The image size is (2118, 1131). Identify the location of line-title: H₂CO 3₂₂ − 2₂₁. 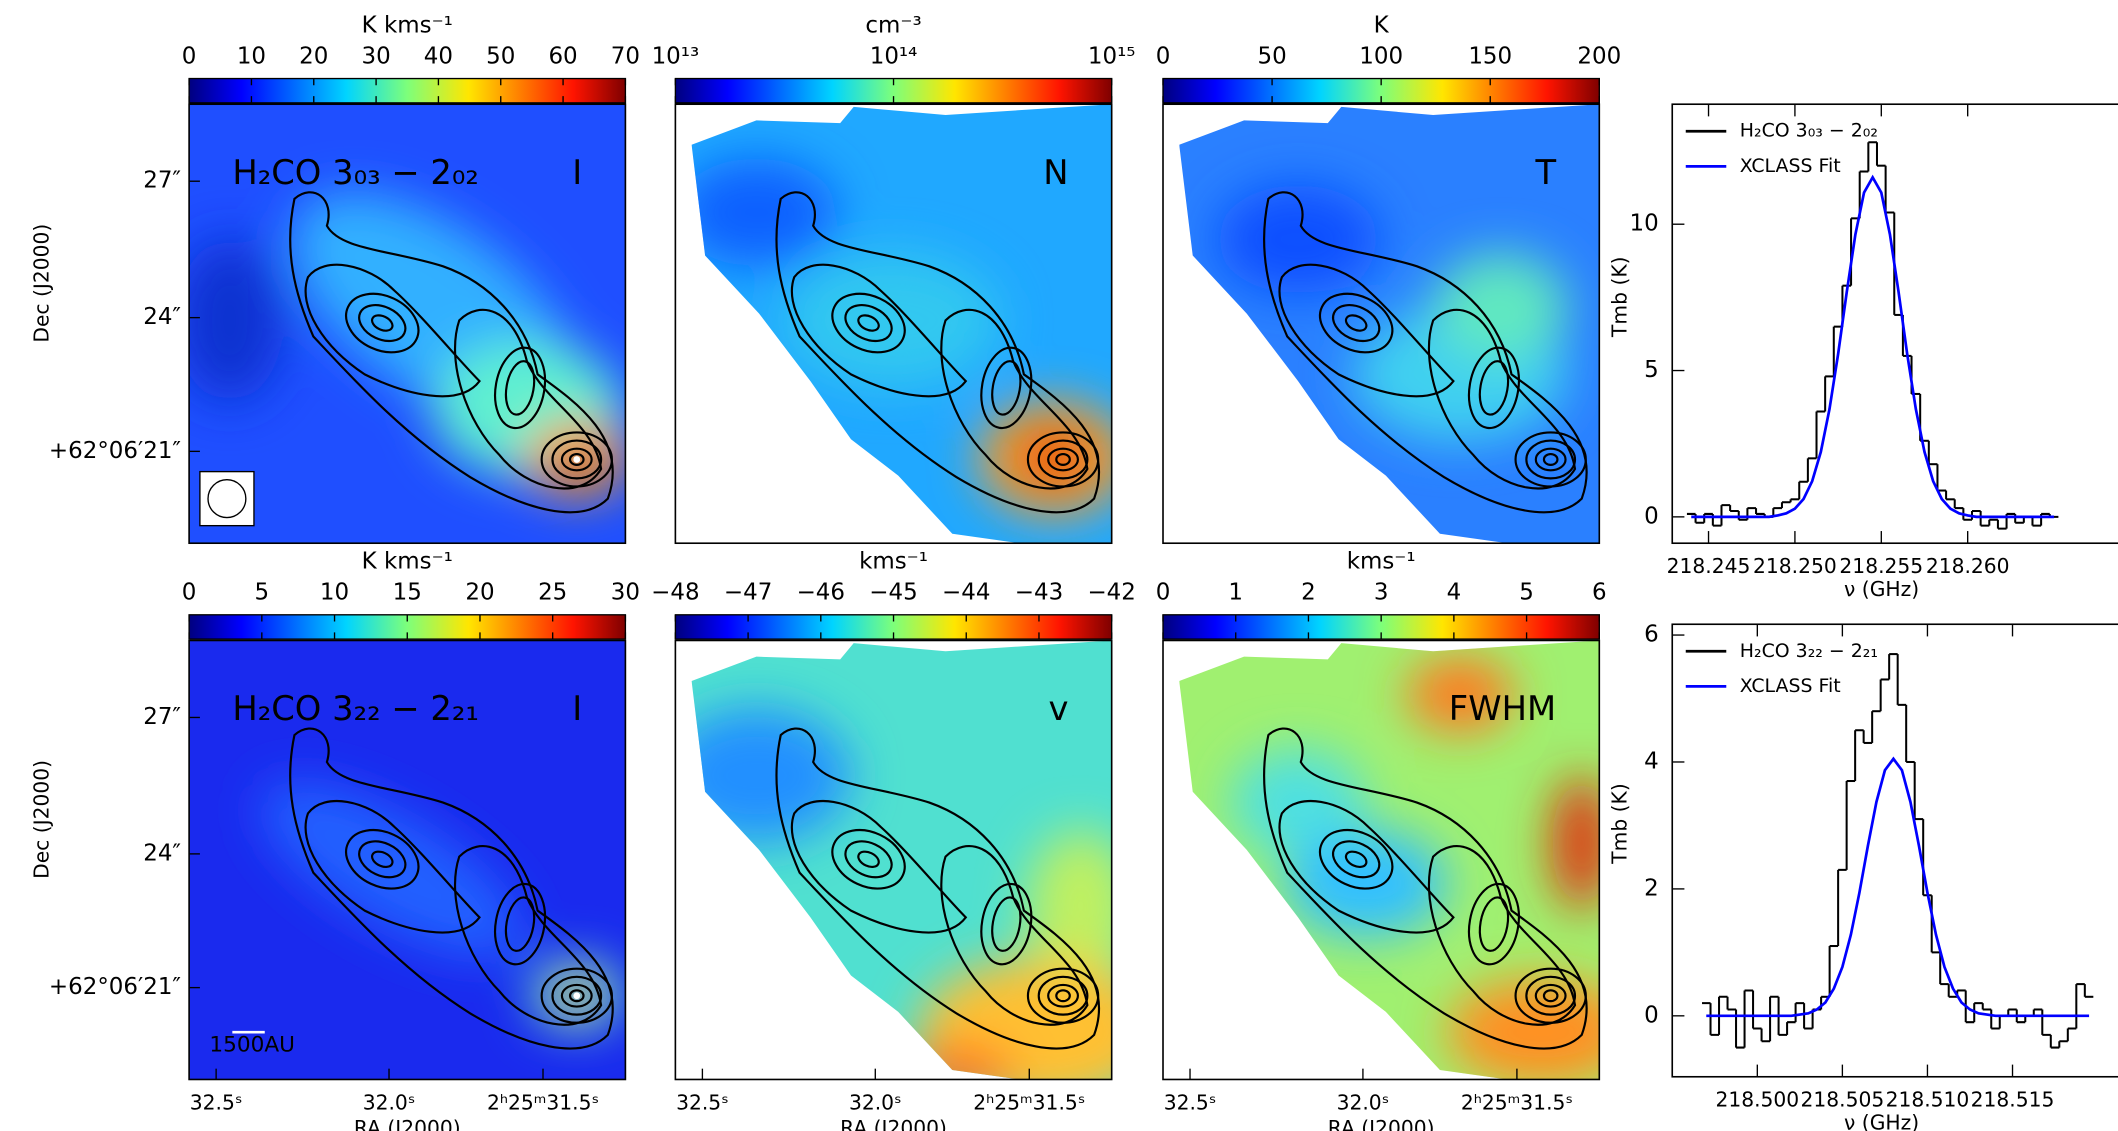
(355, 708).